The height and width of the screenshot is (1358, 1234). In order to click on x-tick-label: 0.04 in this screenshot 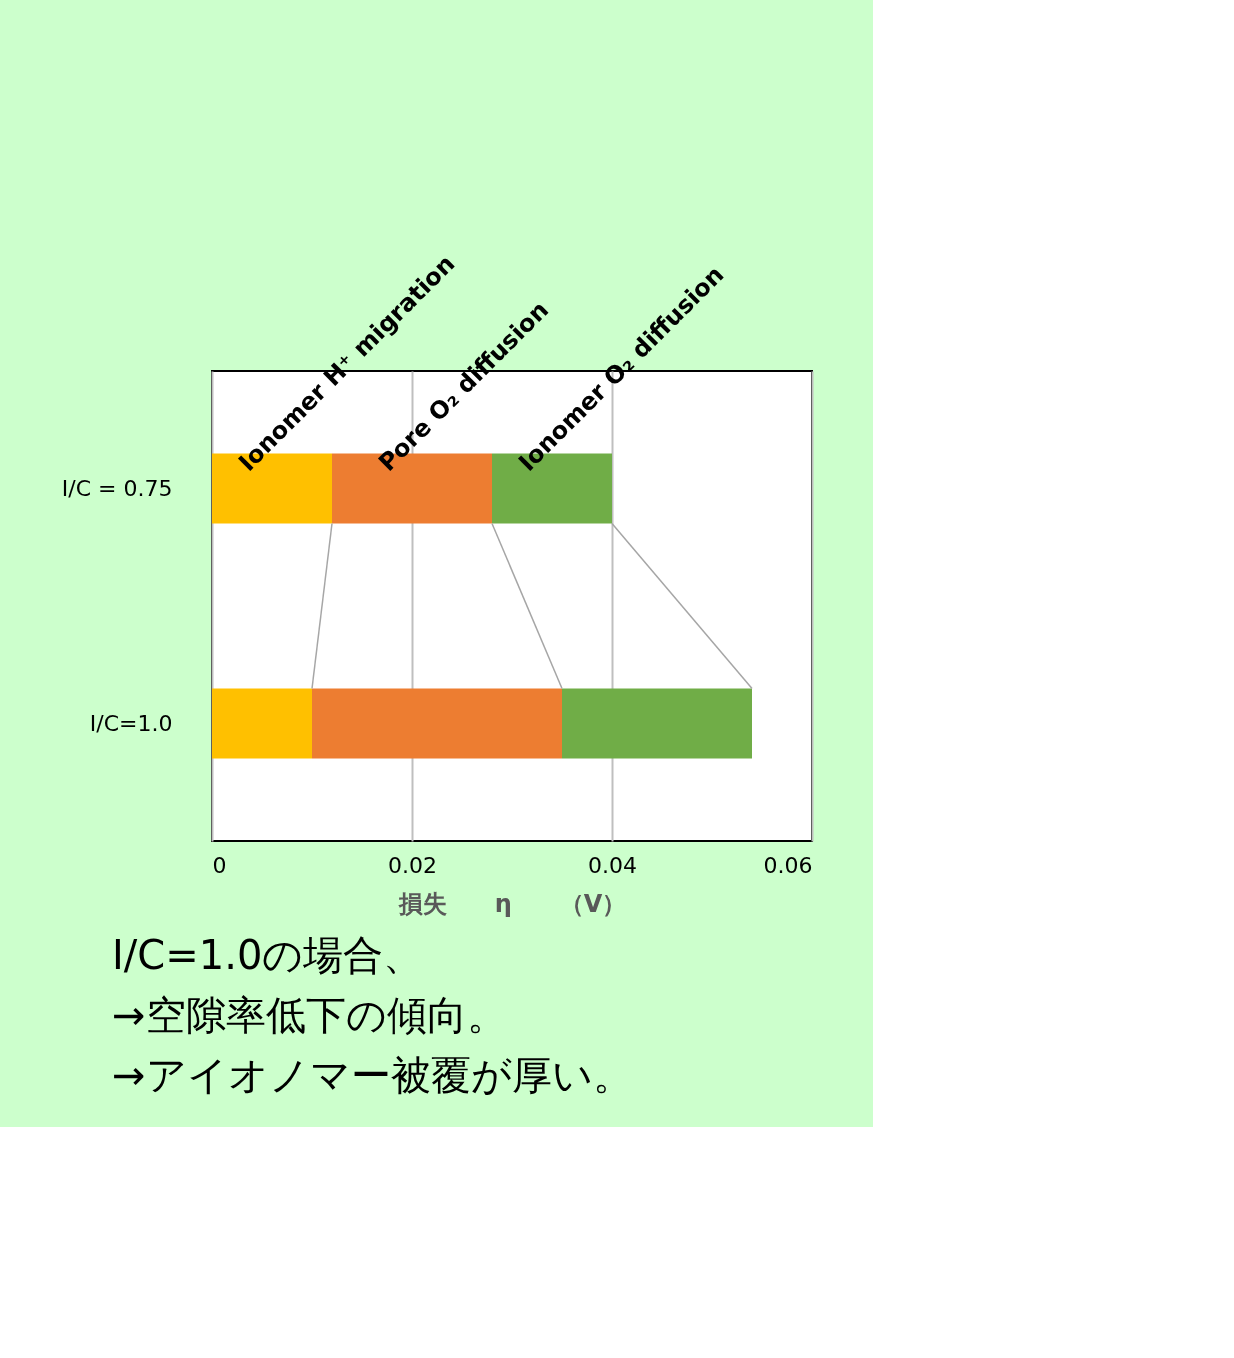, I will do `click(612, 865)`.